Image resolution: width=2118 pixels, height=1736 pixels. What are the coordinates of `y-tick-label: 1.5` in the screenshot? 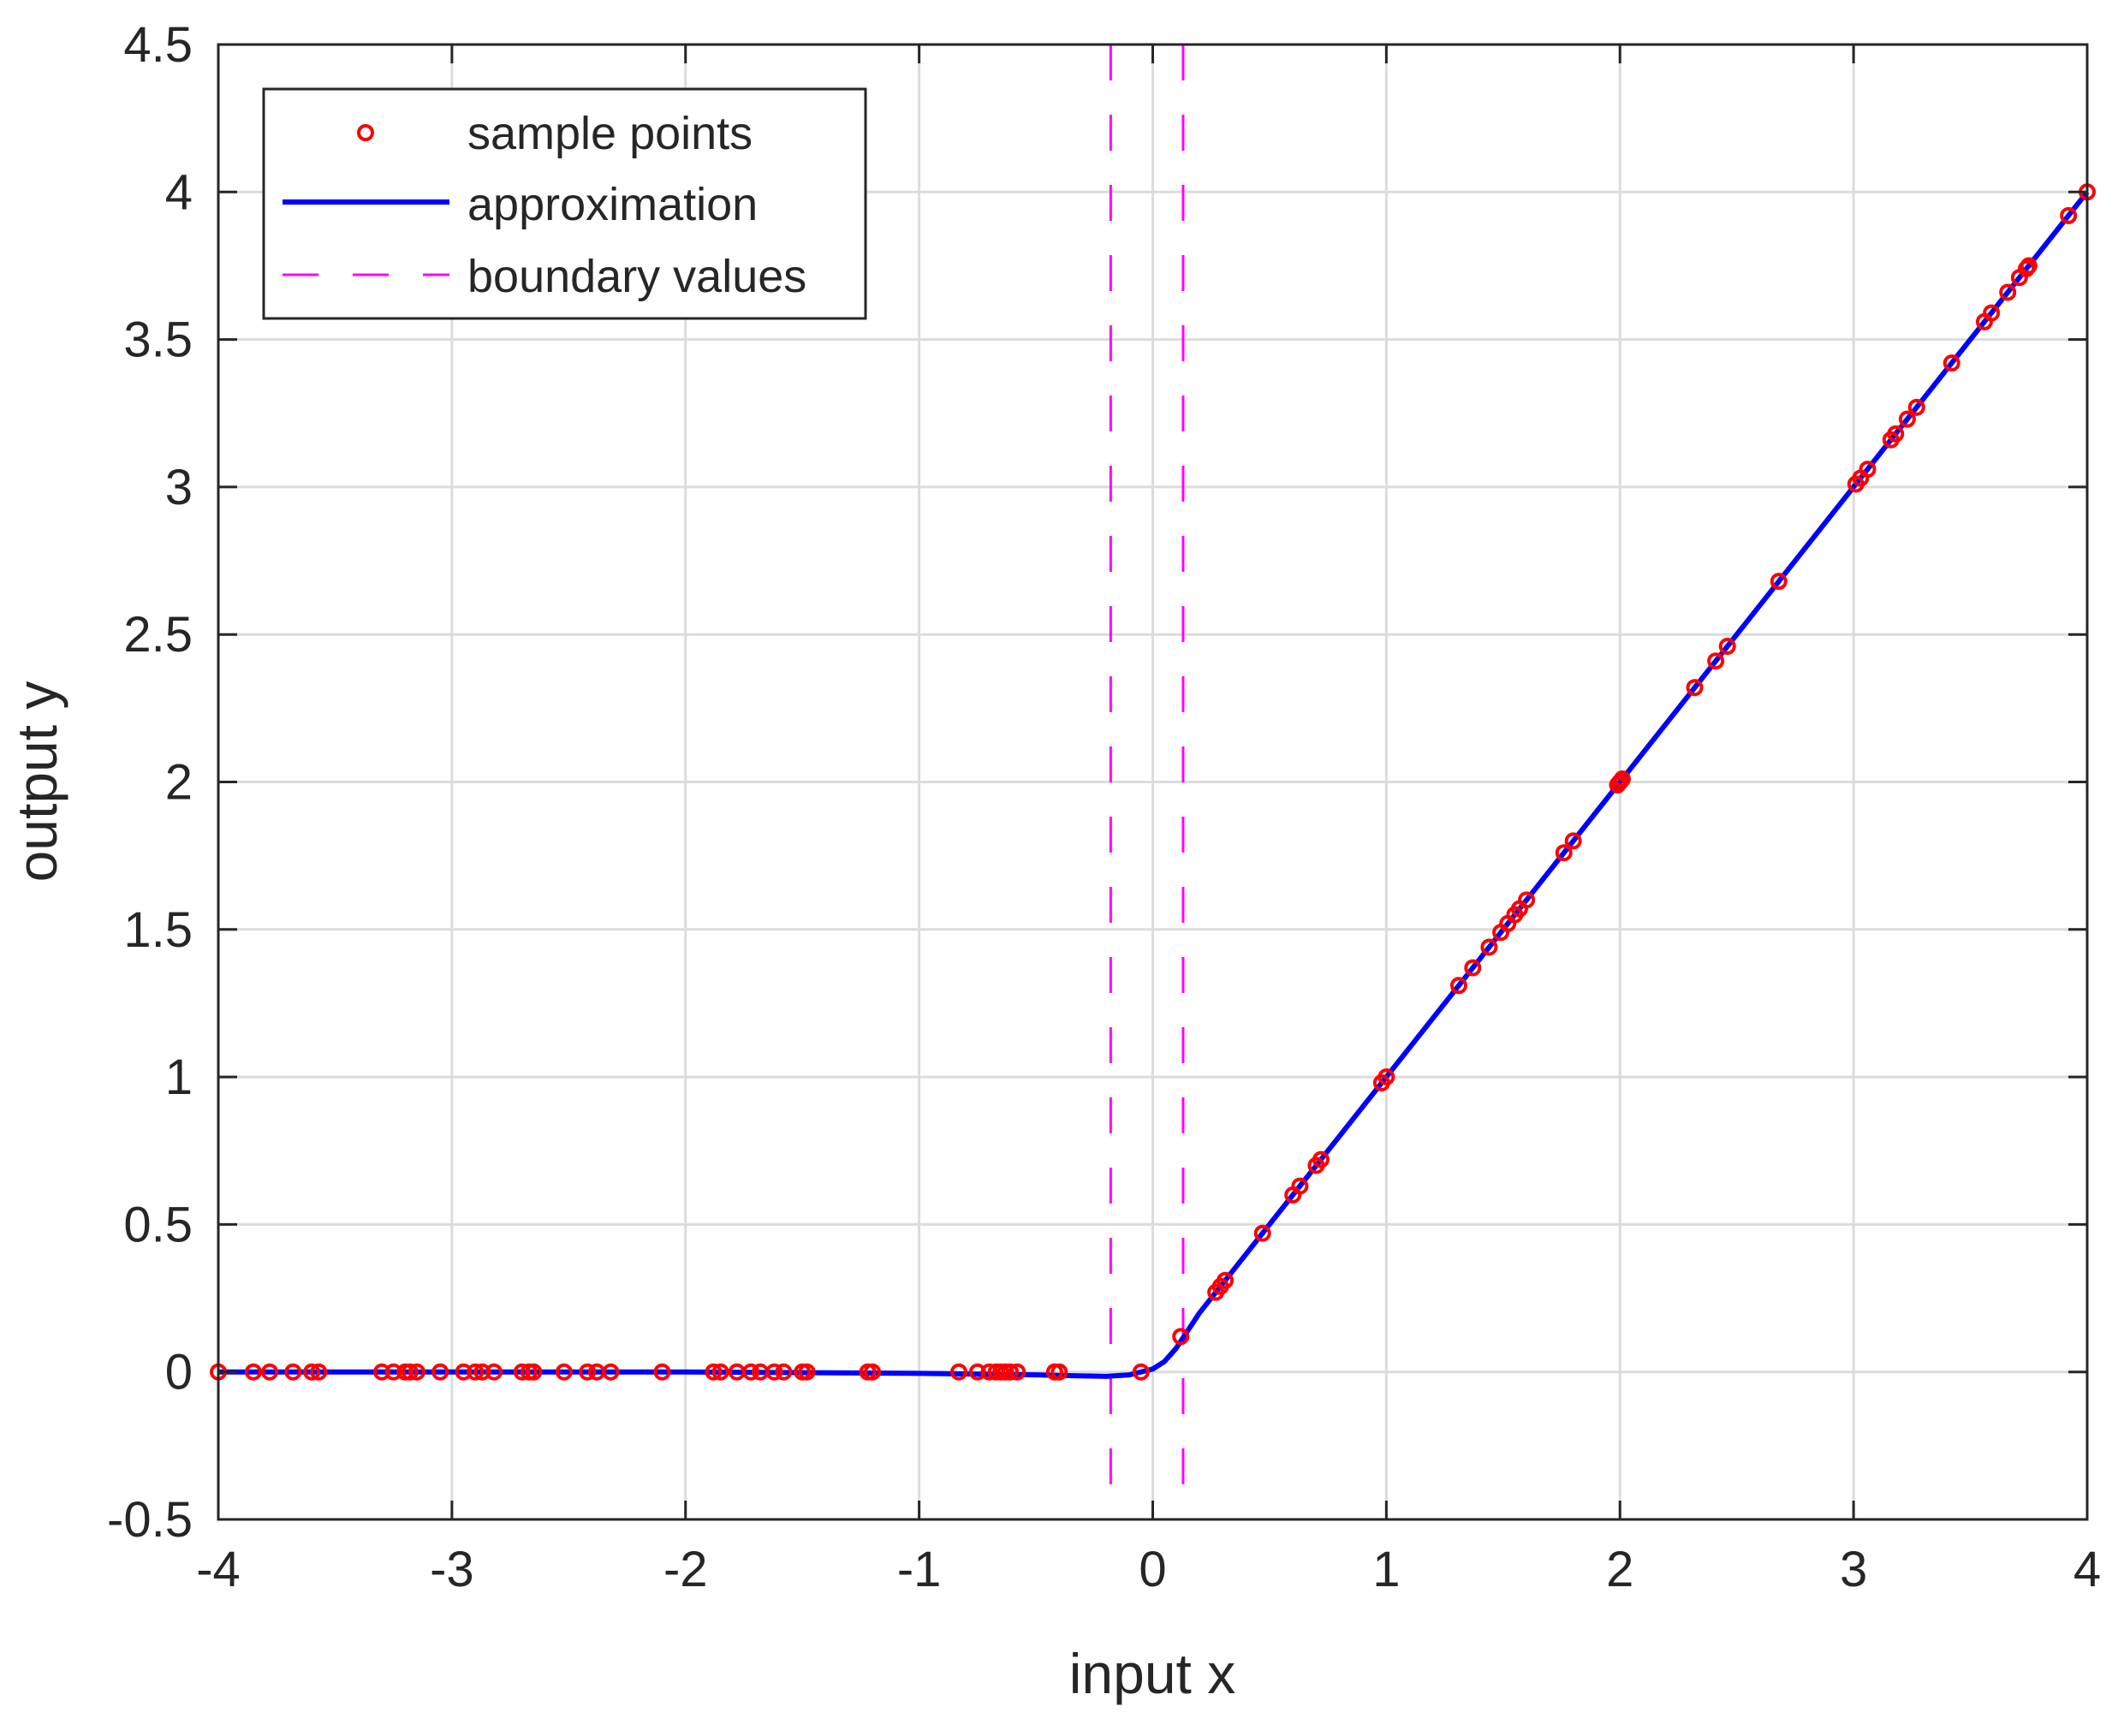 It's located at (158, 930).